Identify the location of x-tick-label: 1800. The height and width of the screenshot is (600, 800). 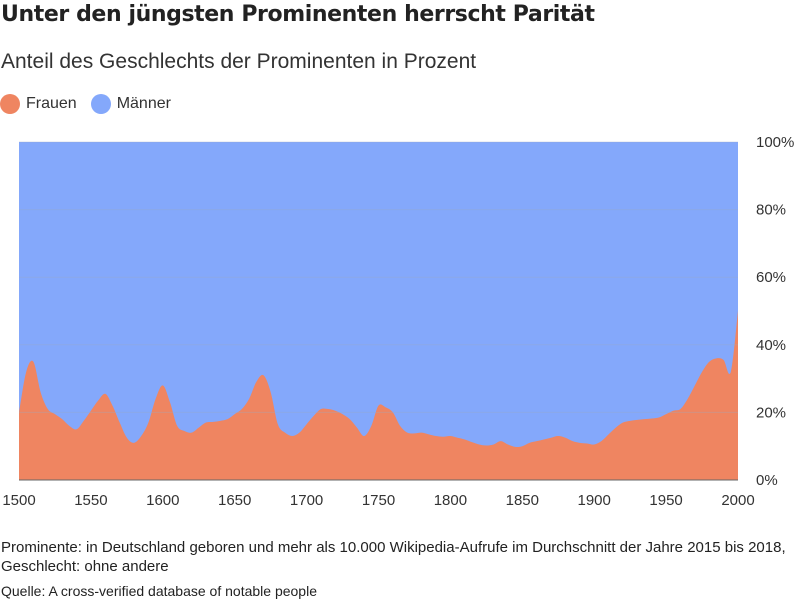
(450, 500).